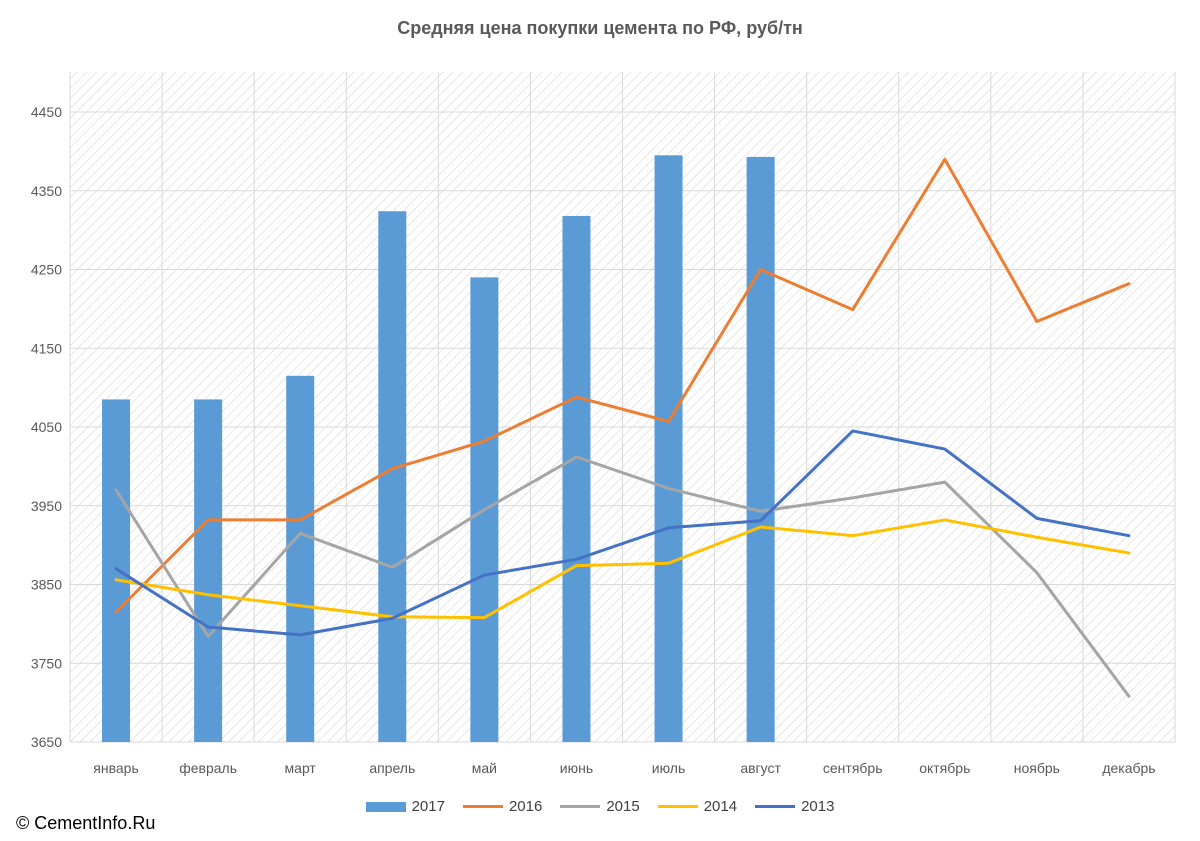 The height and width of the screenshot is (841, 1200). I want to click on bar-2017-июнь, so click(576, 478).